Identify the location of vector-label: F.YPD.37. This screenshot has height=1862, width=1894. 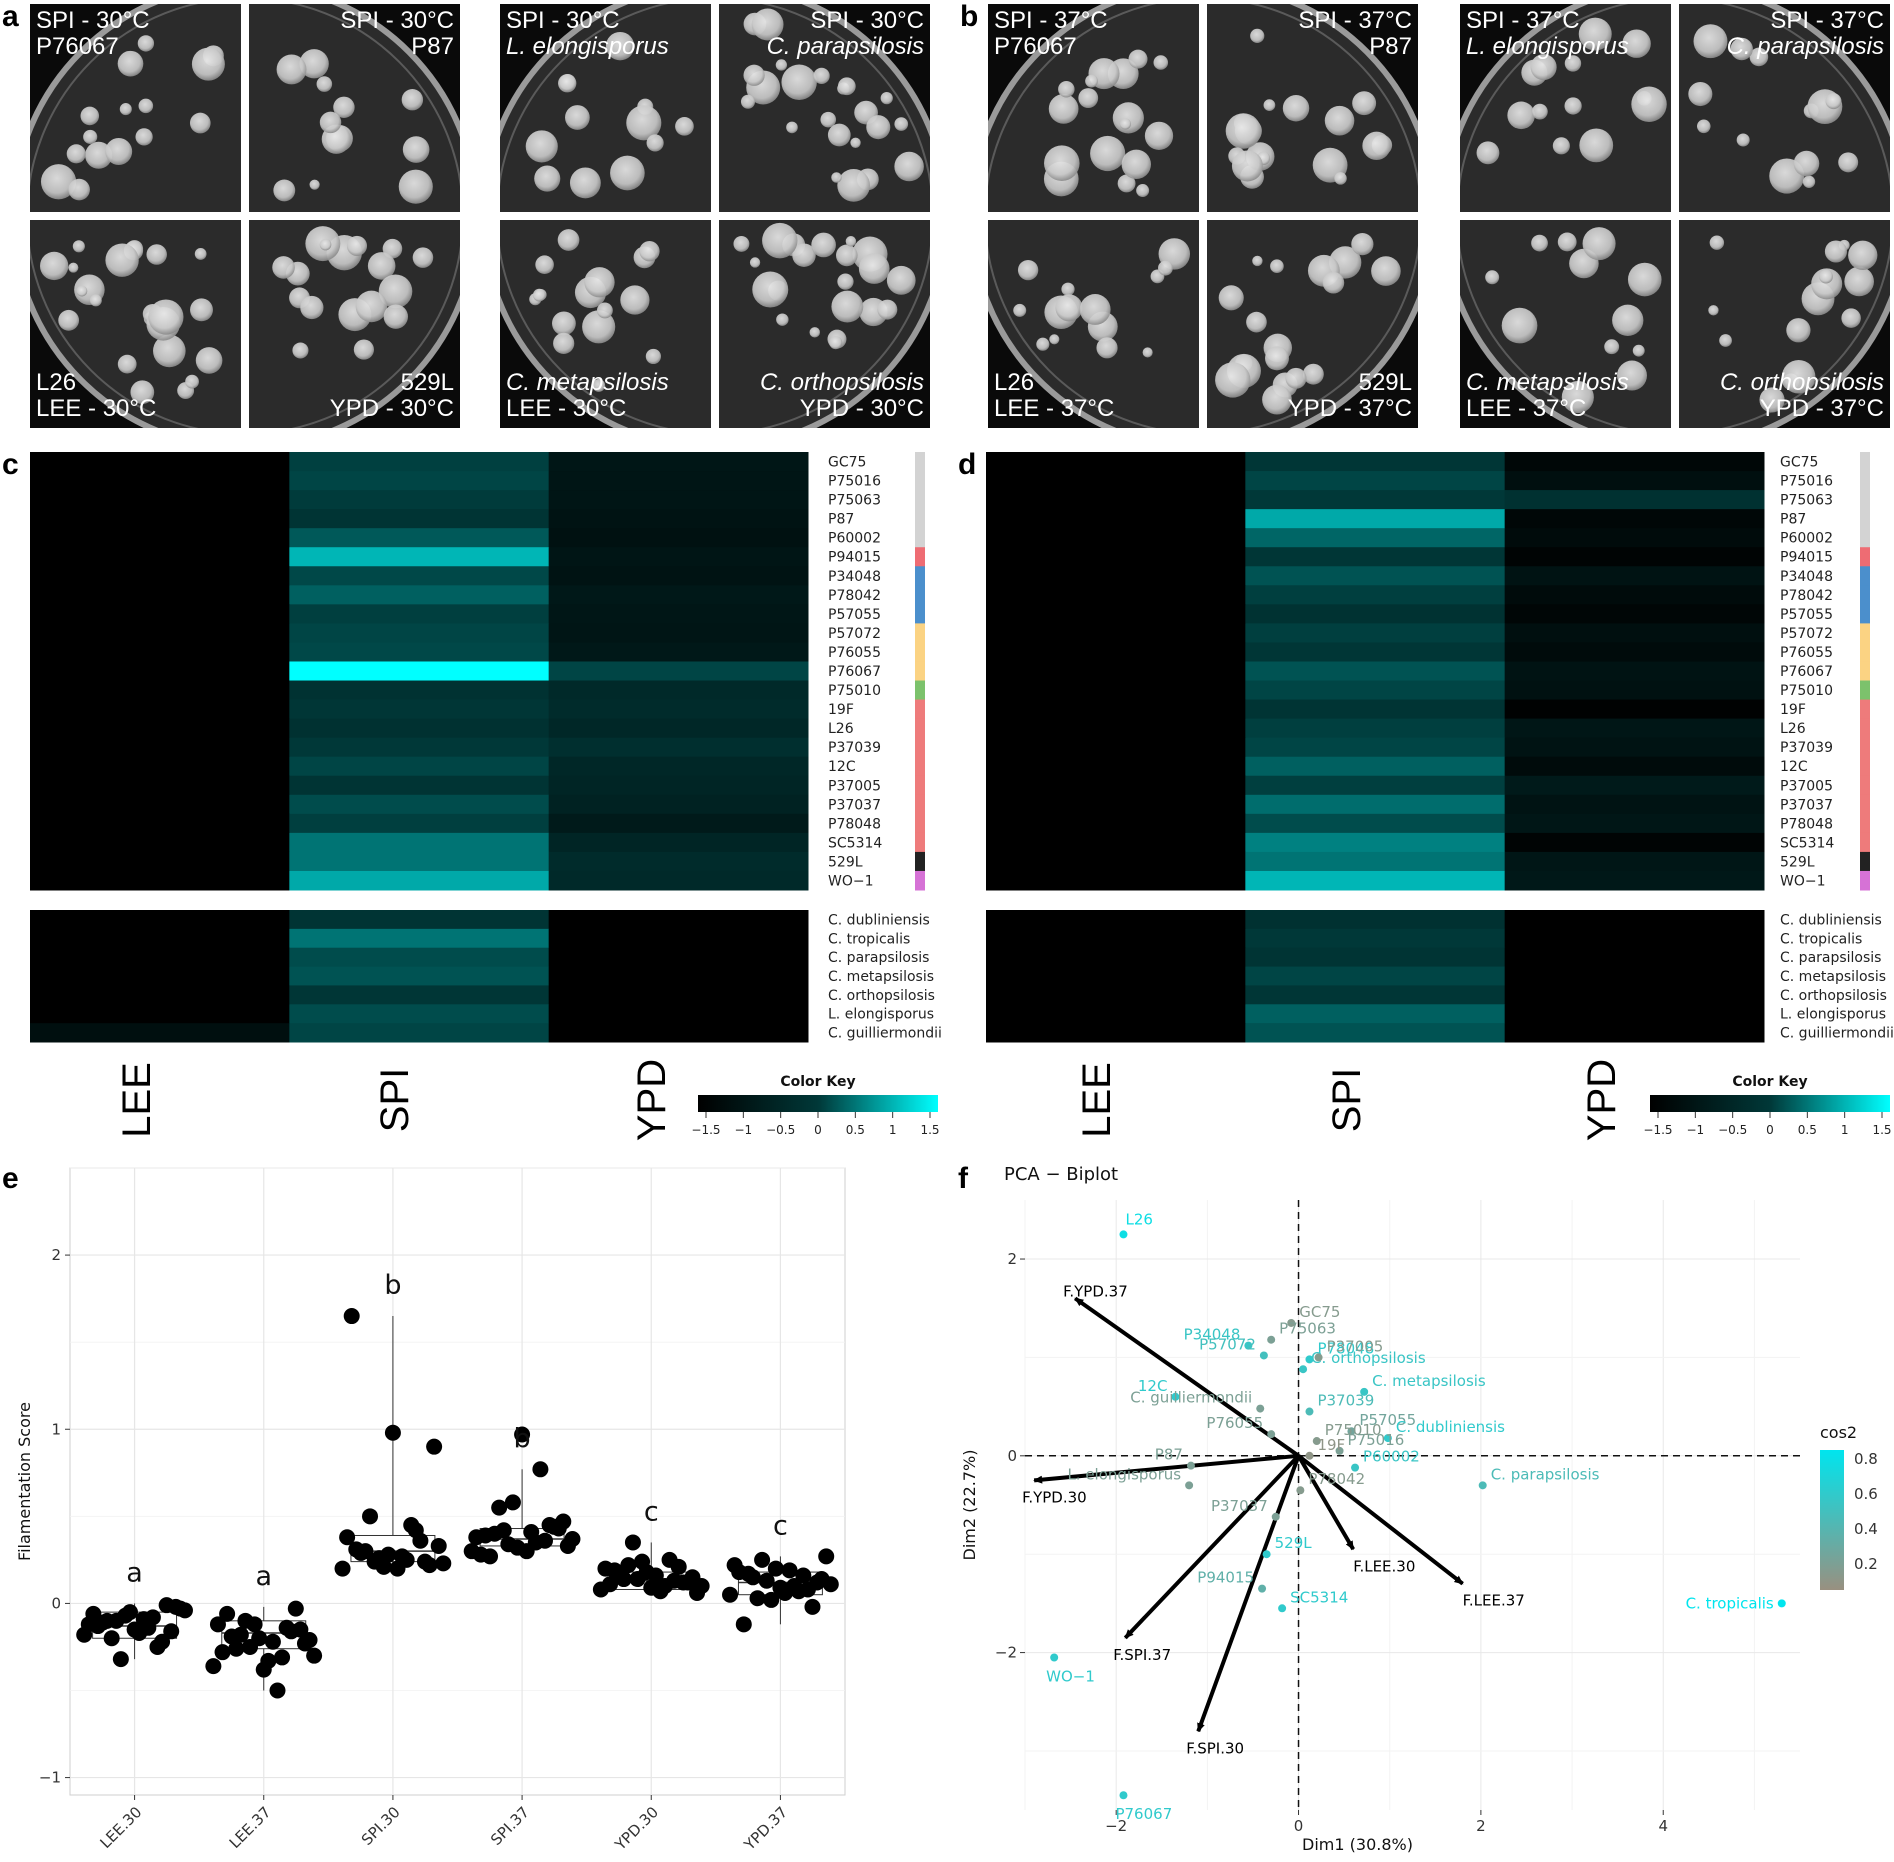
(1095, 1291).